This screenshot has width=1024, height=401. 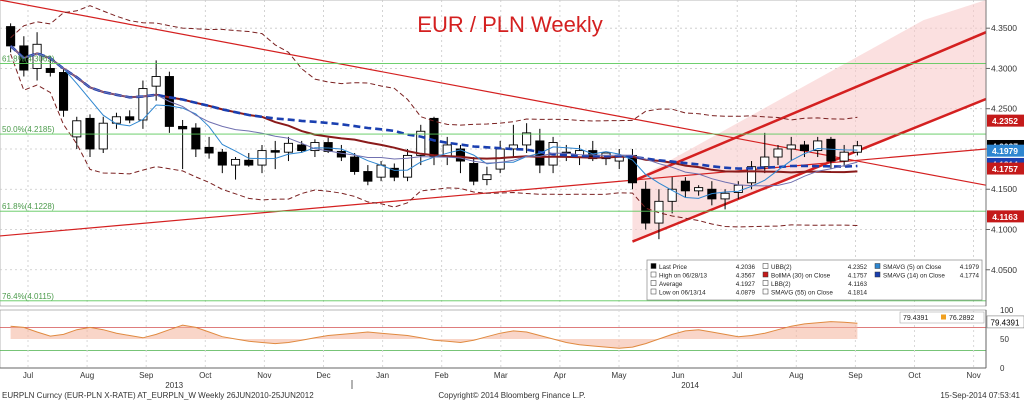 I want to click on x-tick-label: May, so click(x=618, y=375).